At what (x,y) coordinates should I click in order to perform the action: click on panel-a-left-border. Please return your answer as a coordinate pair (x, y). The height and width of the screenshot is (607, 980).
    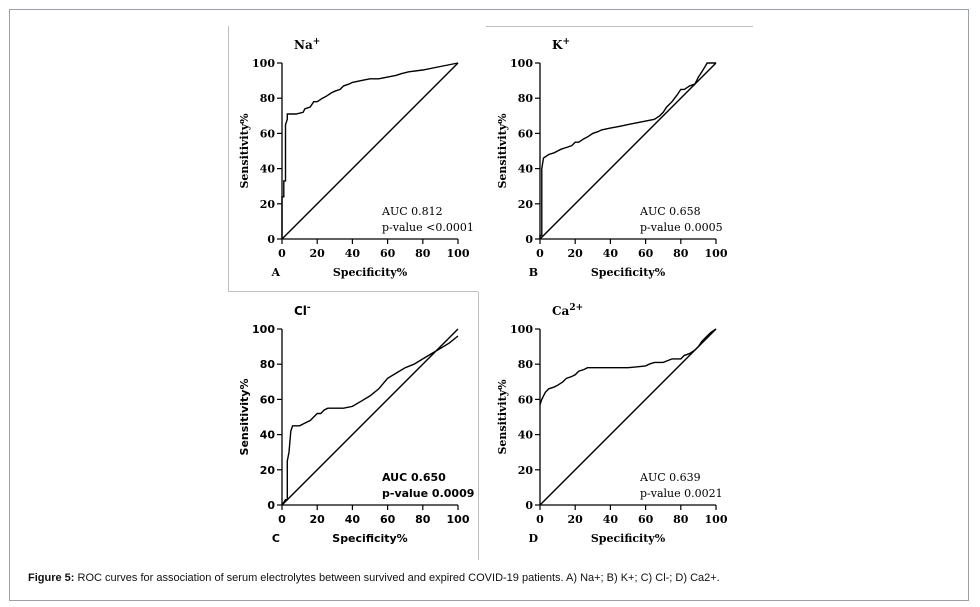
    Looking at the image, I should click on (228, 159).